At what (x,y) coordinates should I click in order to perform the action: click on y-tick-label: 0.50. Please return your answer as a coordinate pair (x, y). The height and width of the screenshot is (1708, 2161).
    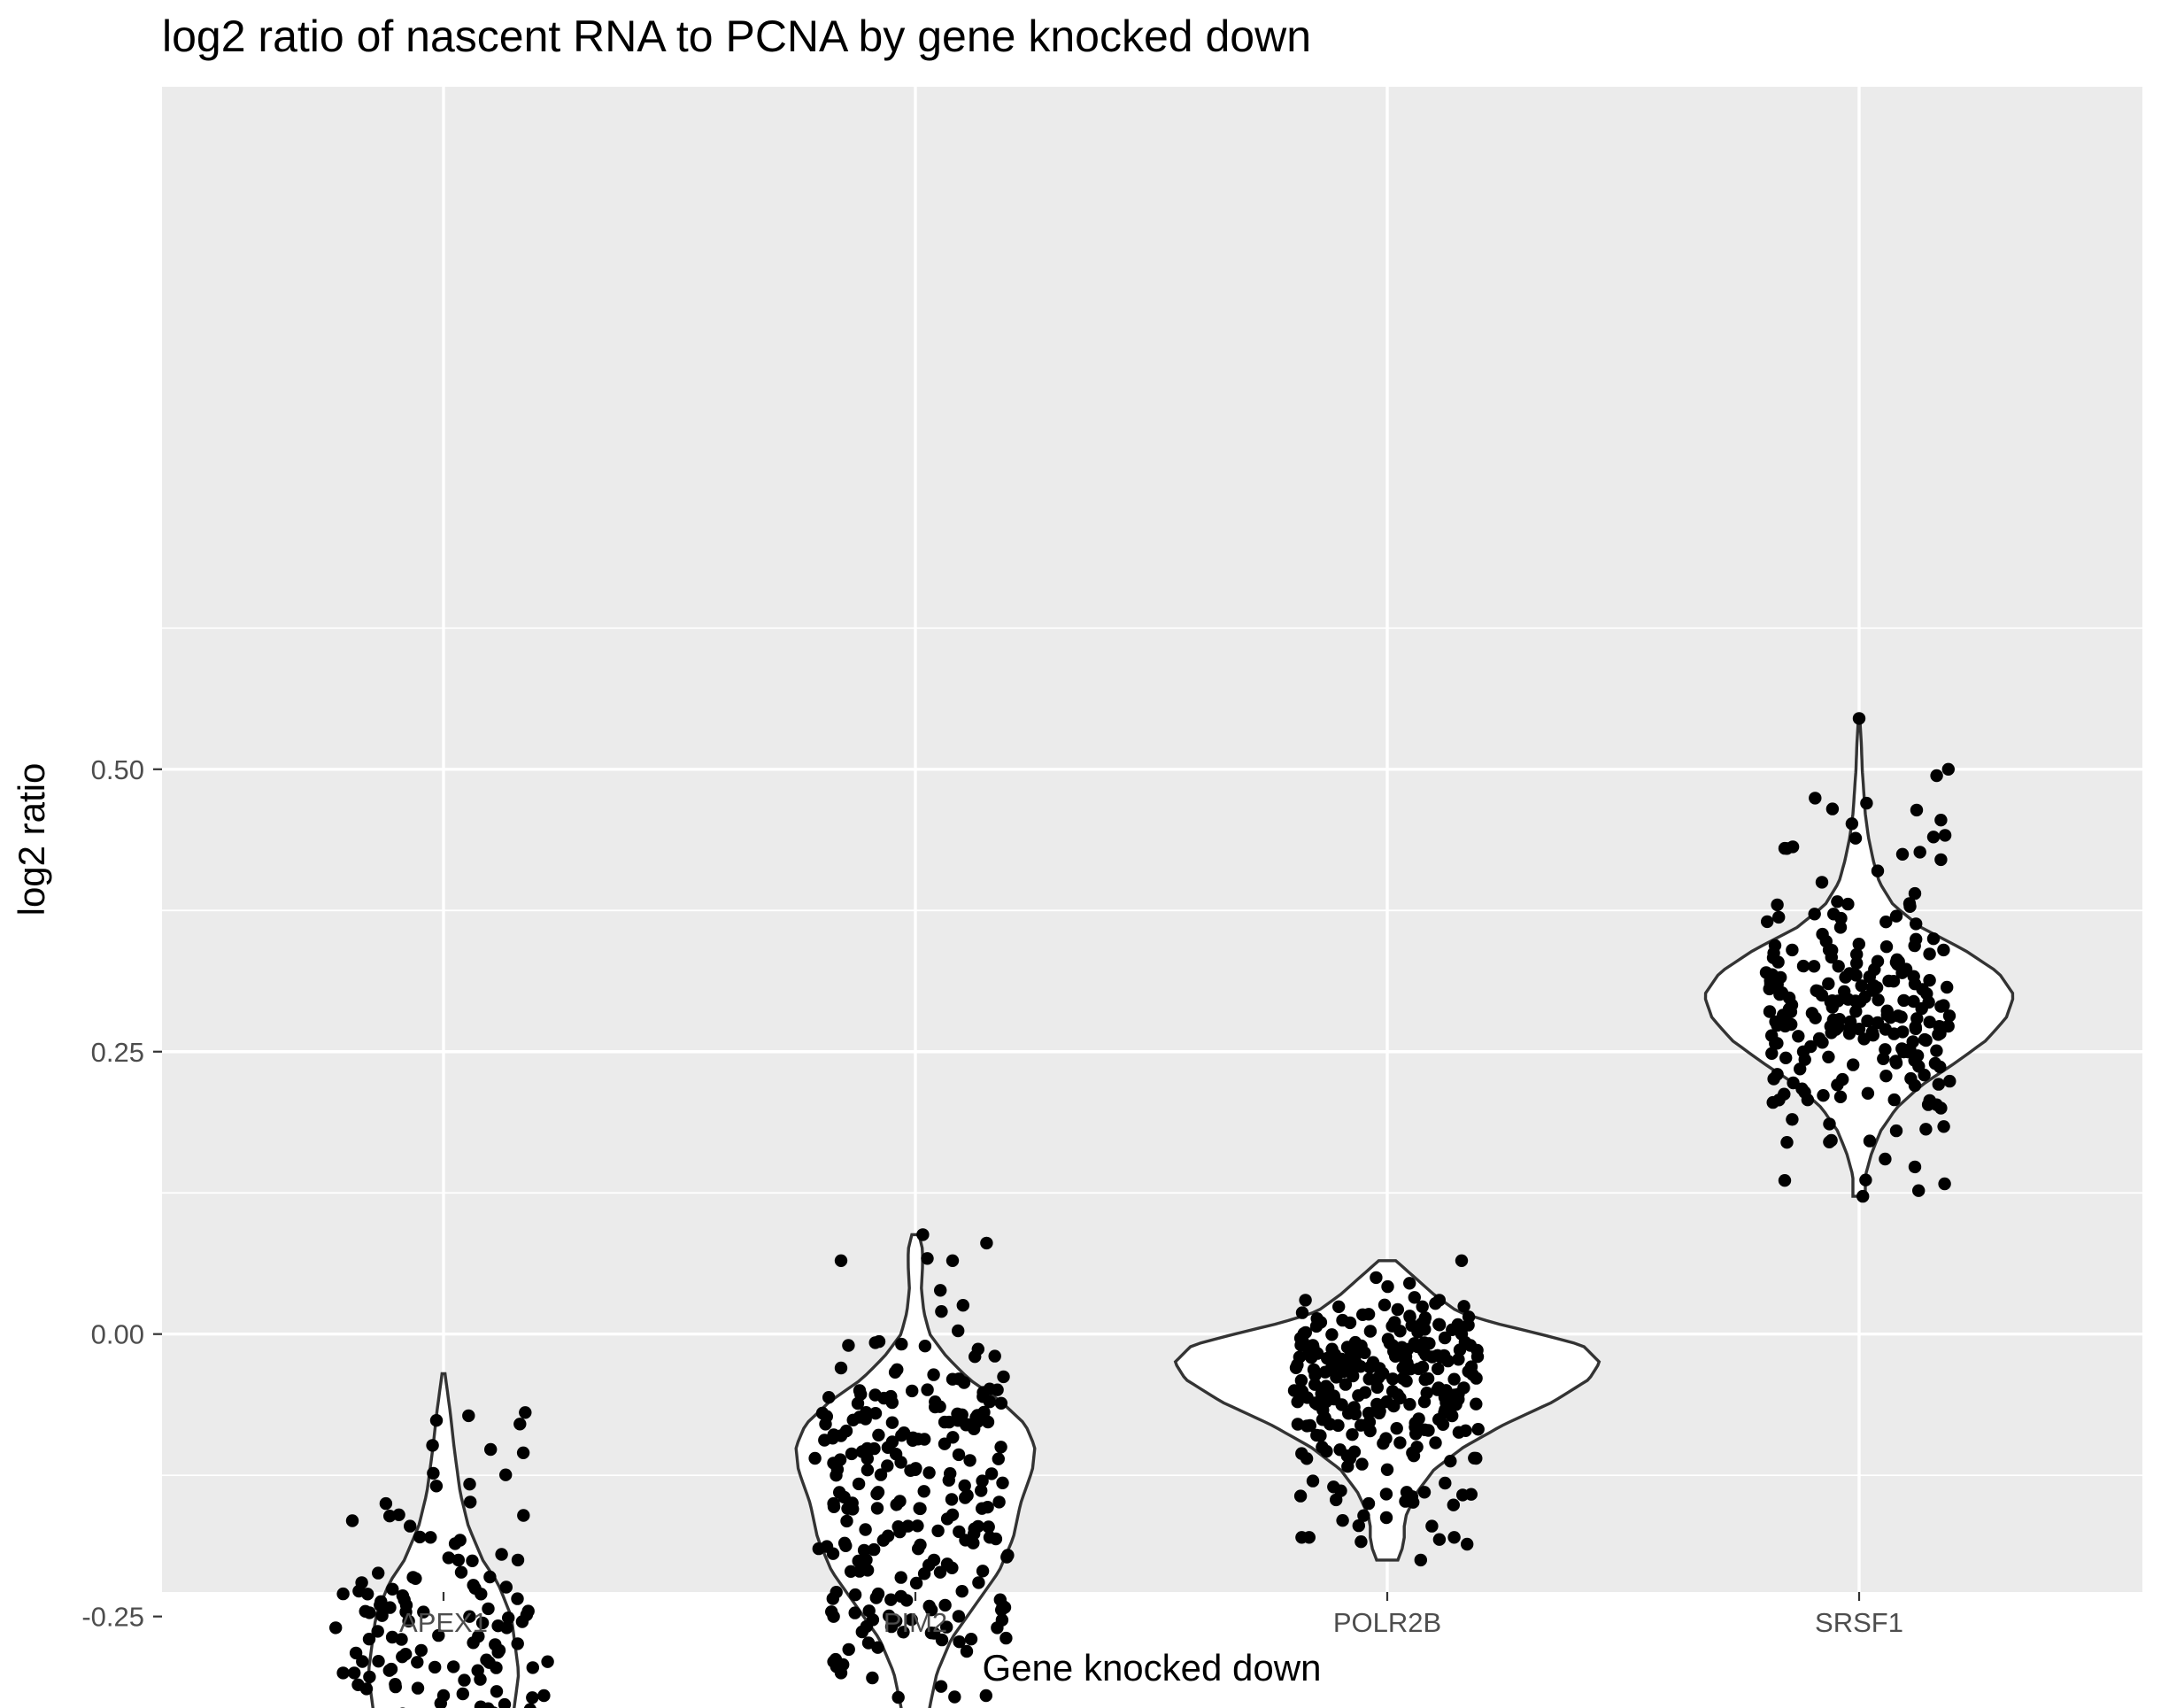
    Looking at the image, I should click on (117, 770).